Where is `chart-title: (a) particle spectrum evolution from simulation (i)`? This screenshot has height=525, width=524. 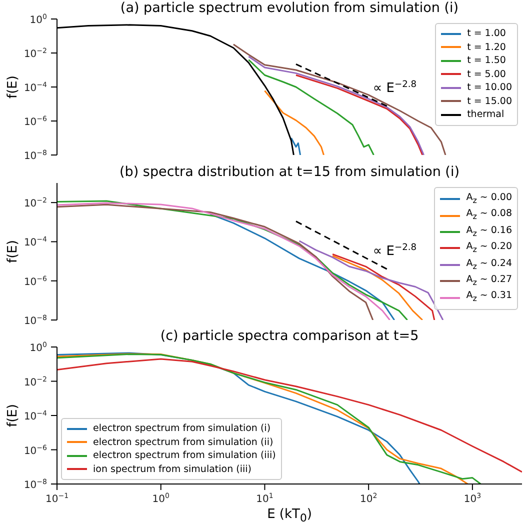 chart-title: (a) particle spectrum evolution from simulation (i) is located at coordinates (289, 8).